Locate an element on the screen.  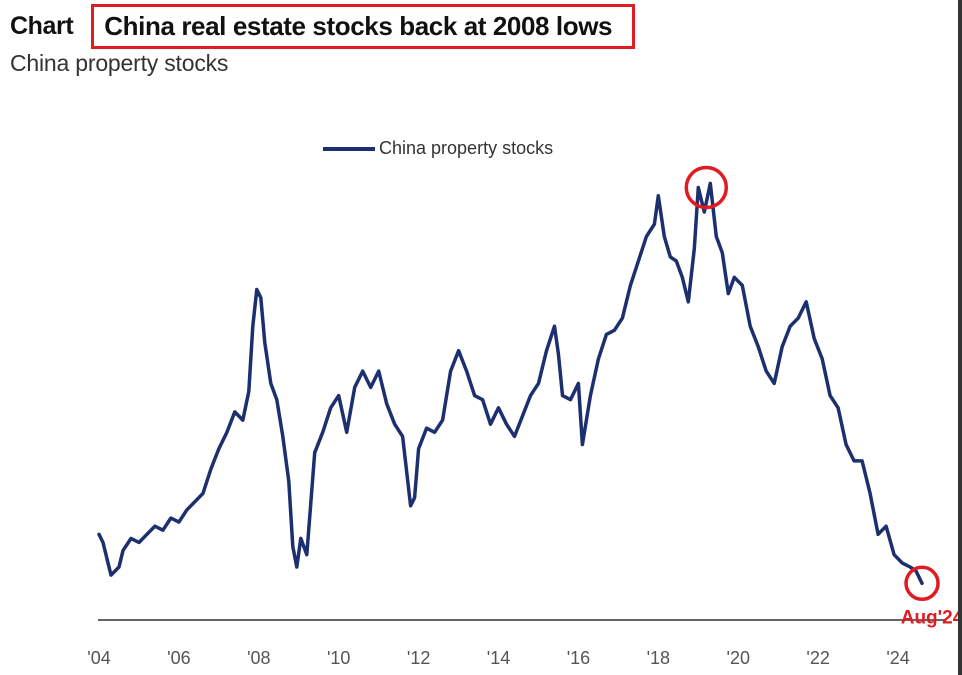
legend-label: China property stocks is located at coordinates (466, 148).